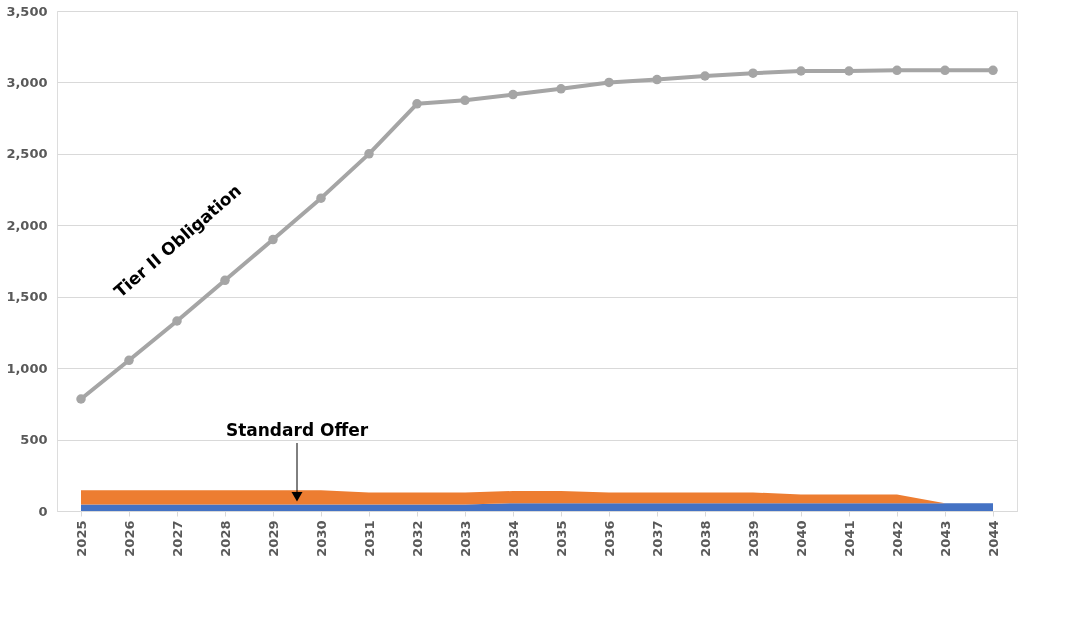  Describe the element at coordinates (297, 430) in the screenshot. I see `annotation: Standard Offer` at that location.